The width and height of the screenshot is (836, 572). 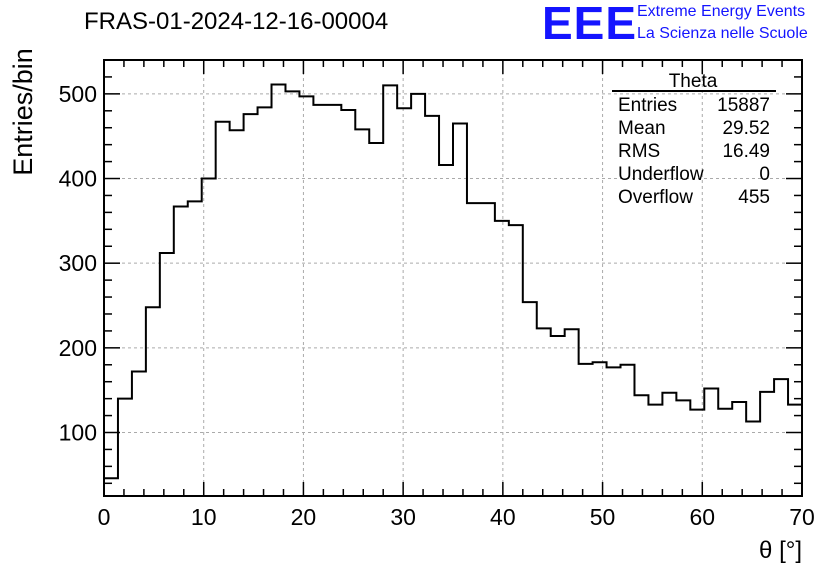 What do you see at coordinates (642, 128) in the screenshot?
I see `stats-row-label: Mean` at bounding box center [642, 128].